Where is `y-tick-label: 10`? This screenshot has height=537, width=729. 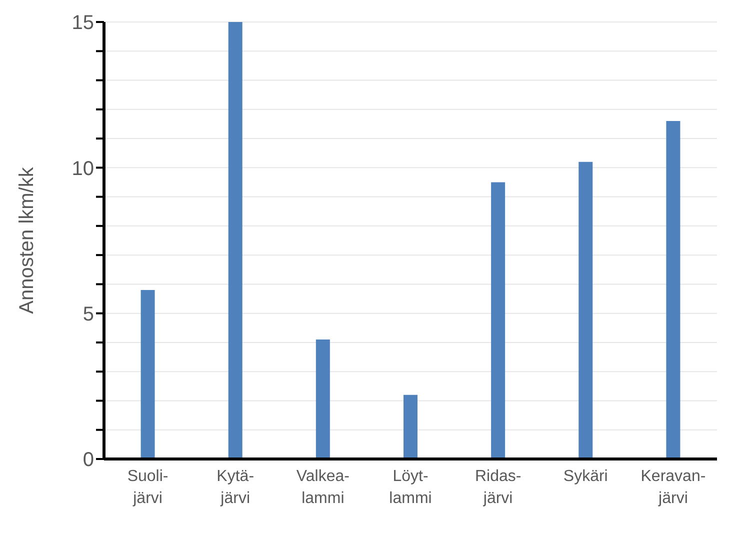
y-tick-label: 10 is located at coordinates (83, 169).